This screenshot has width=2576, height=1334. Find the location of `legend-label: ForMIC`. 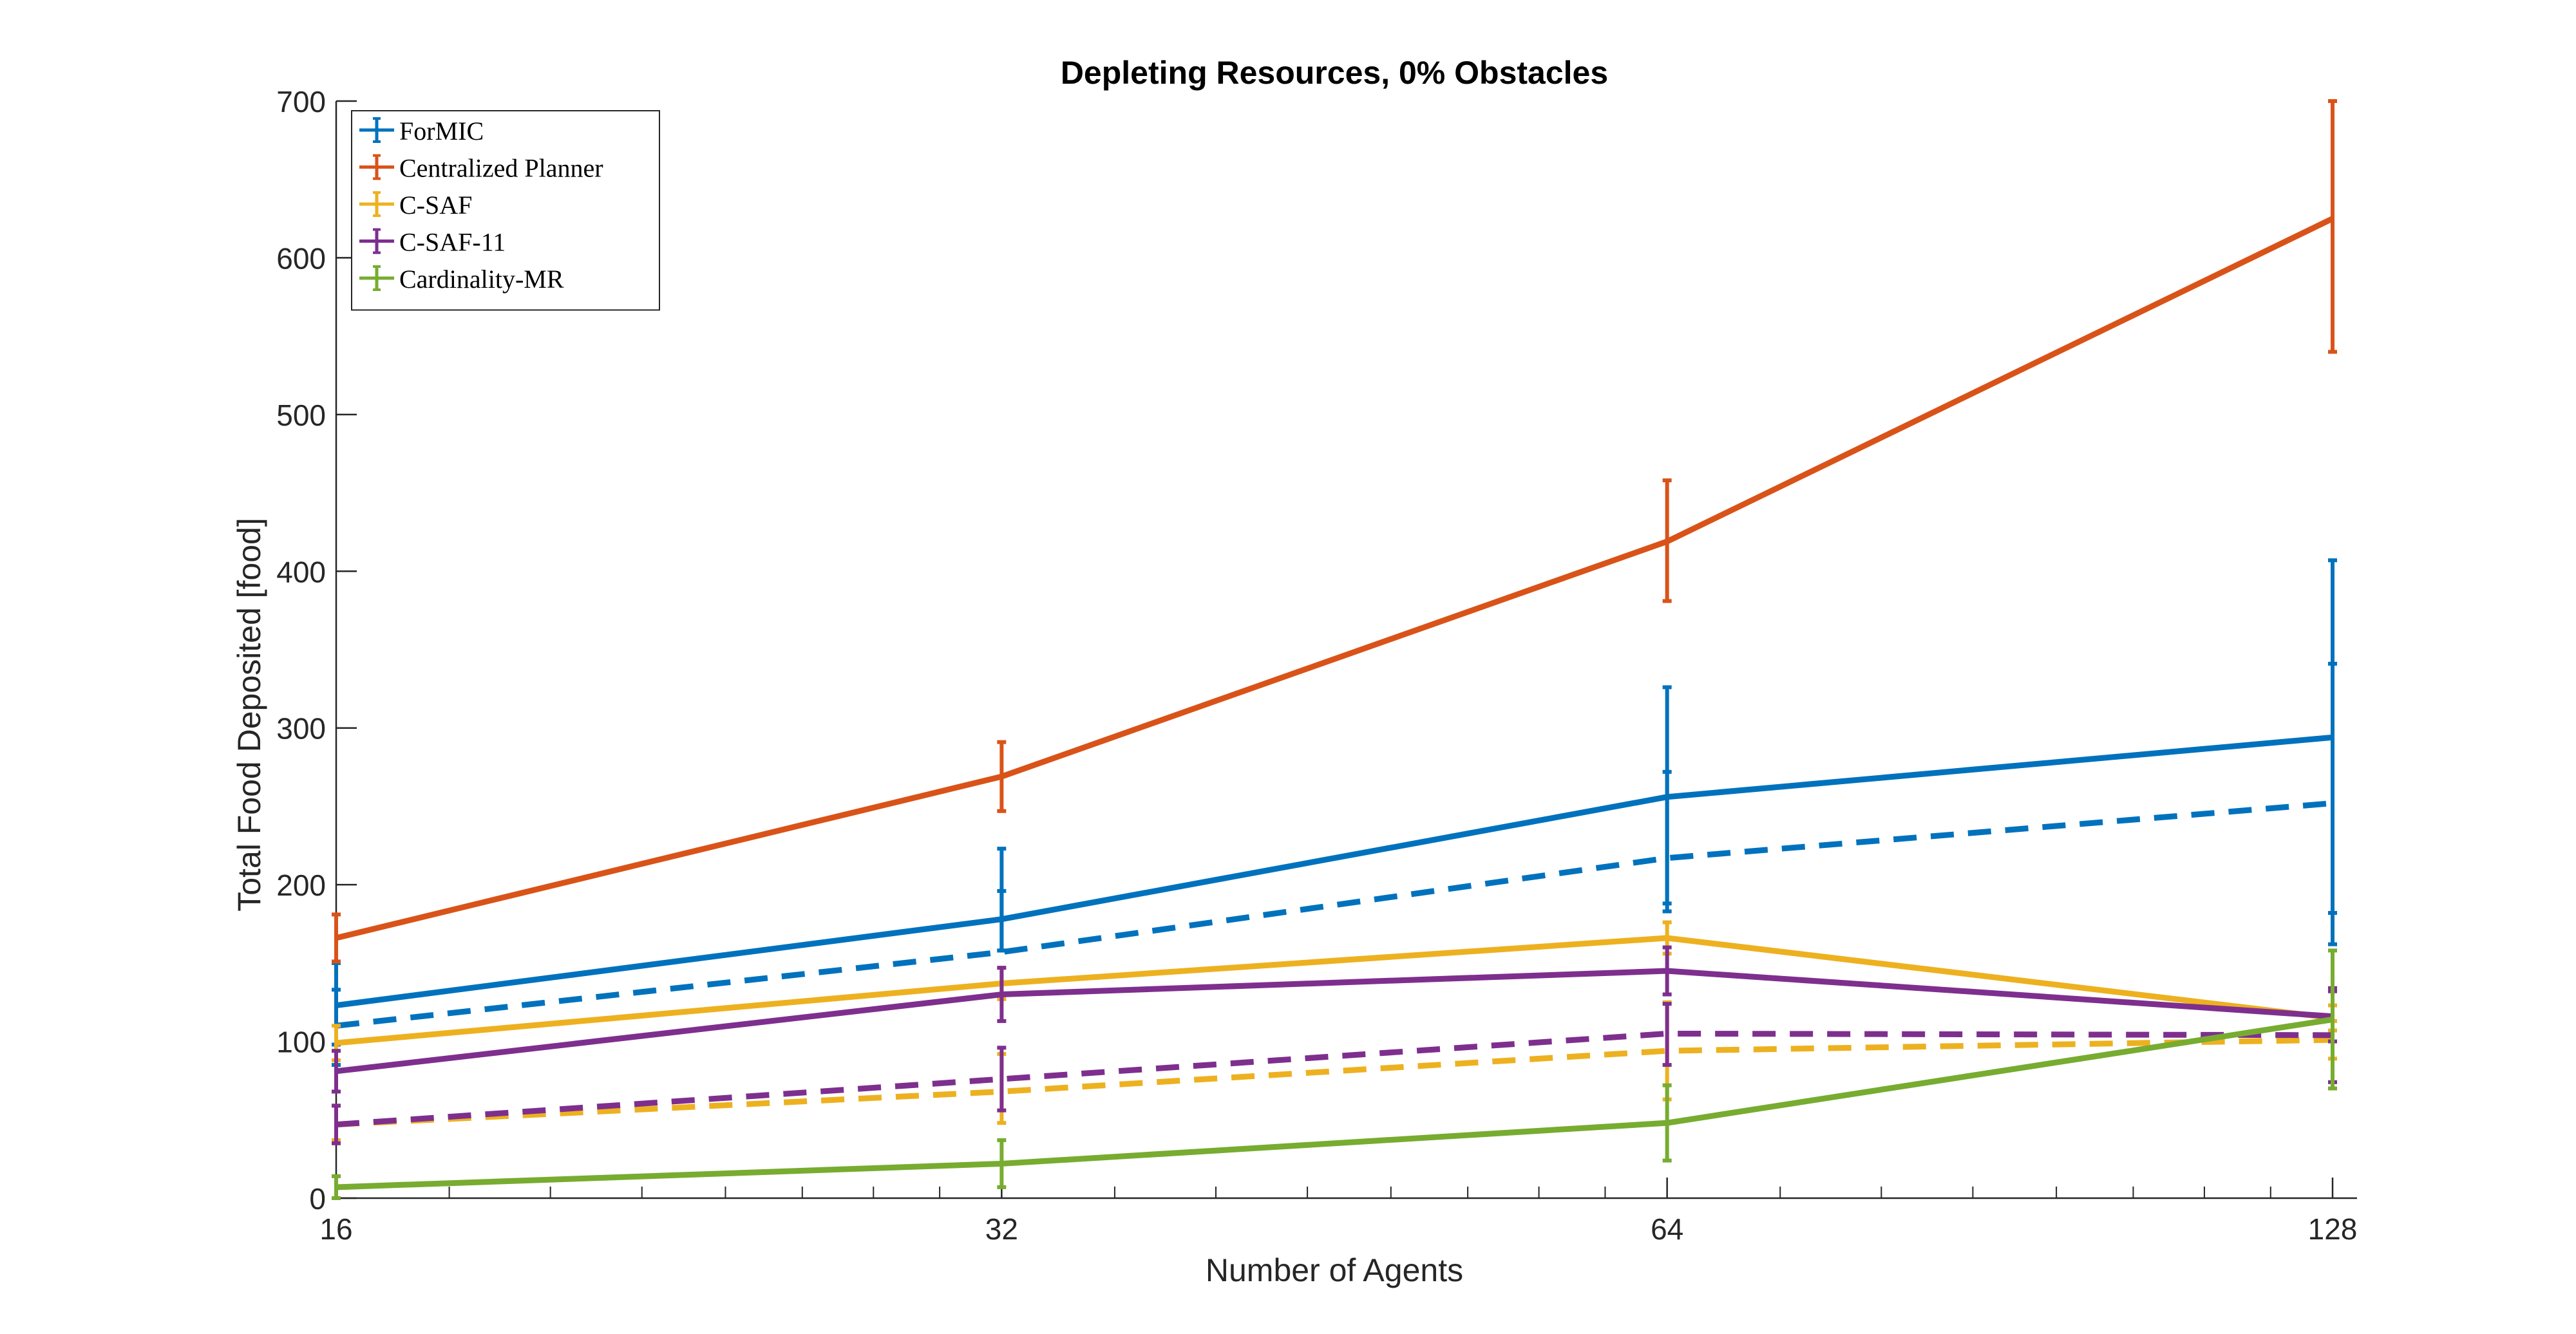

legend-label: ForMIC is located at coordinates (442, 131).